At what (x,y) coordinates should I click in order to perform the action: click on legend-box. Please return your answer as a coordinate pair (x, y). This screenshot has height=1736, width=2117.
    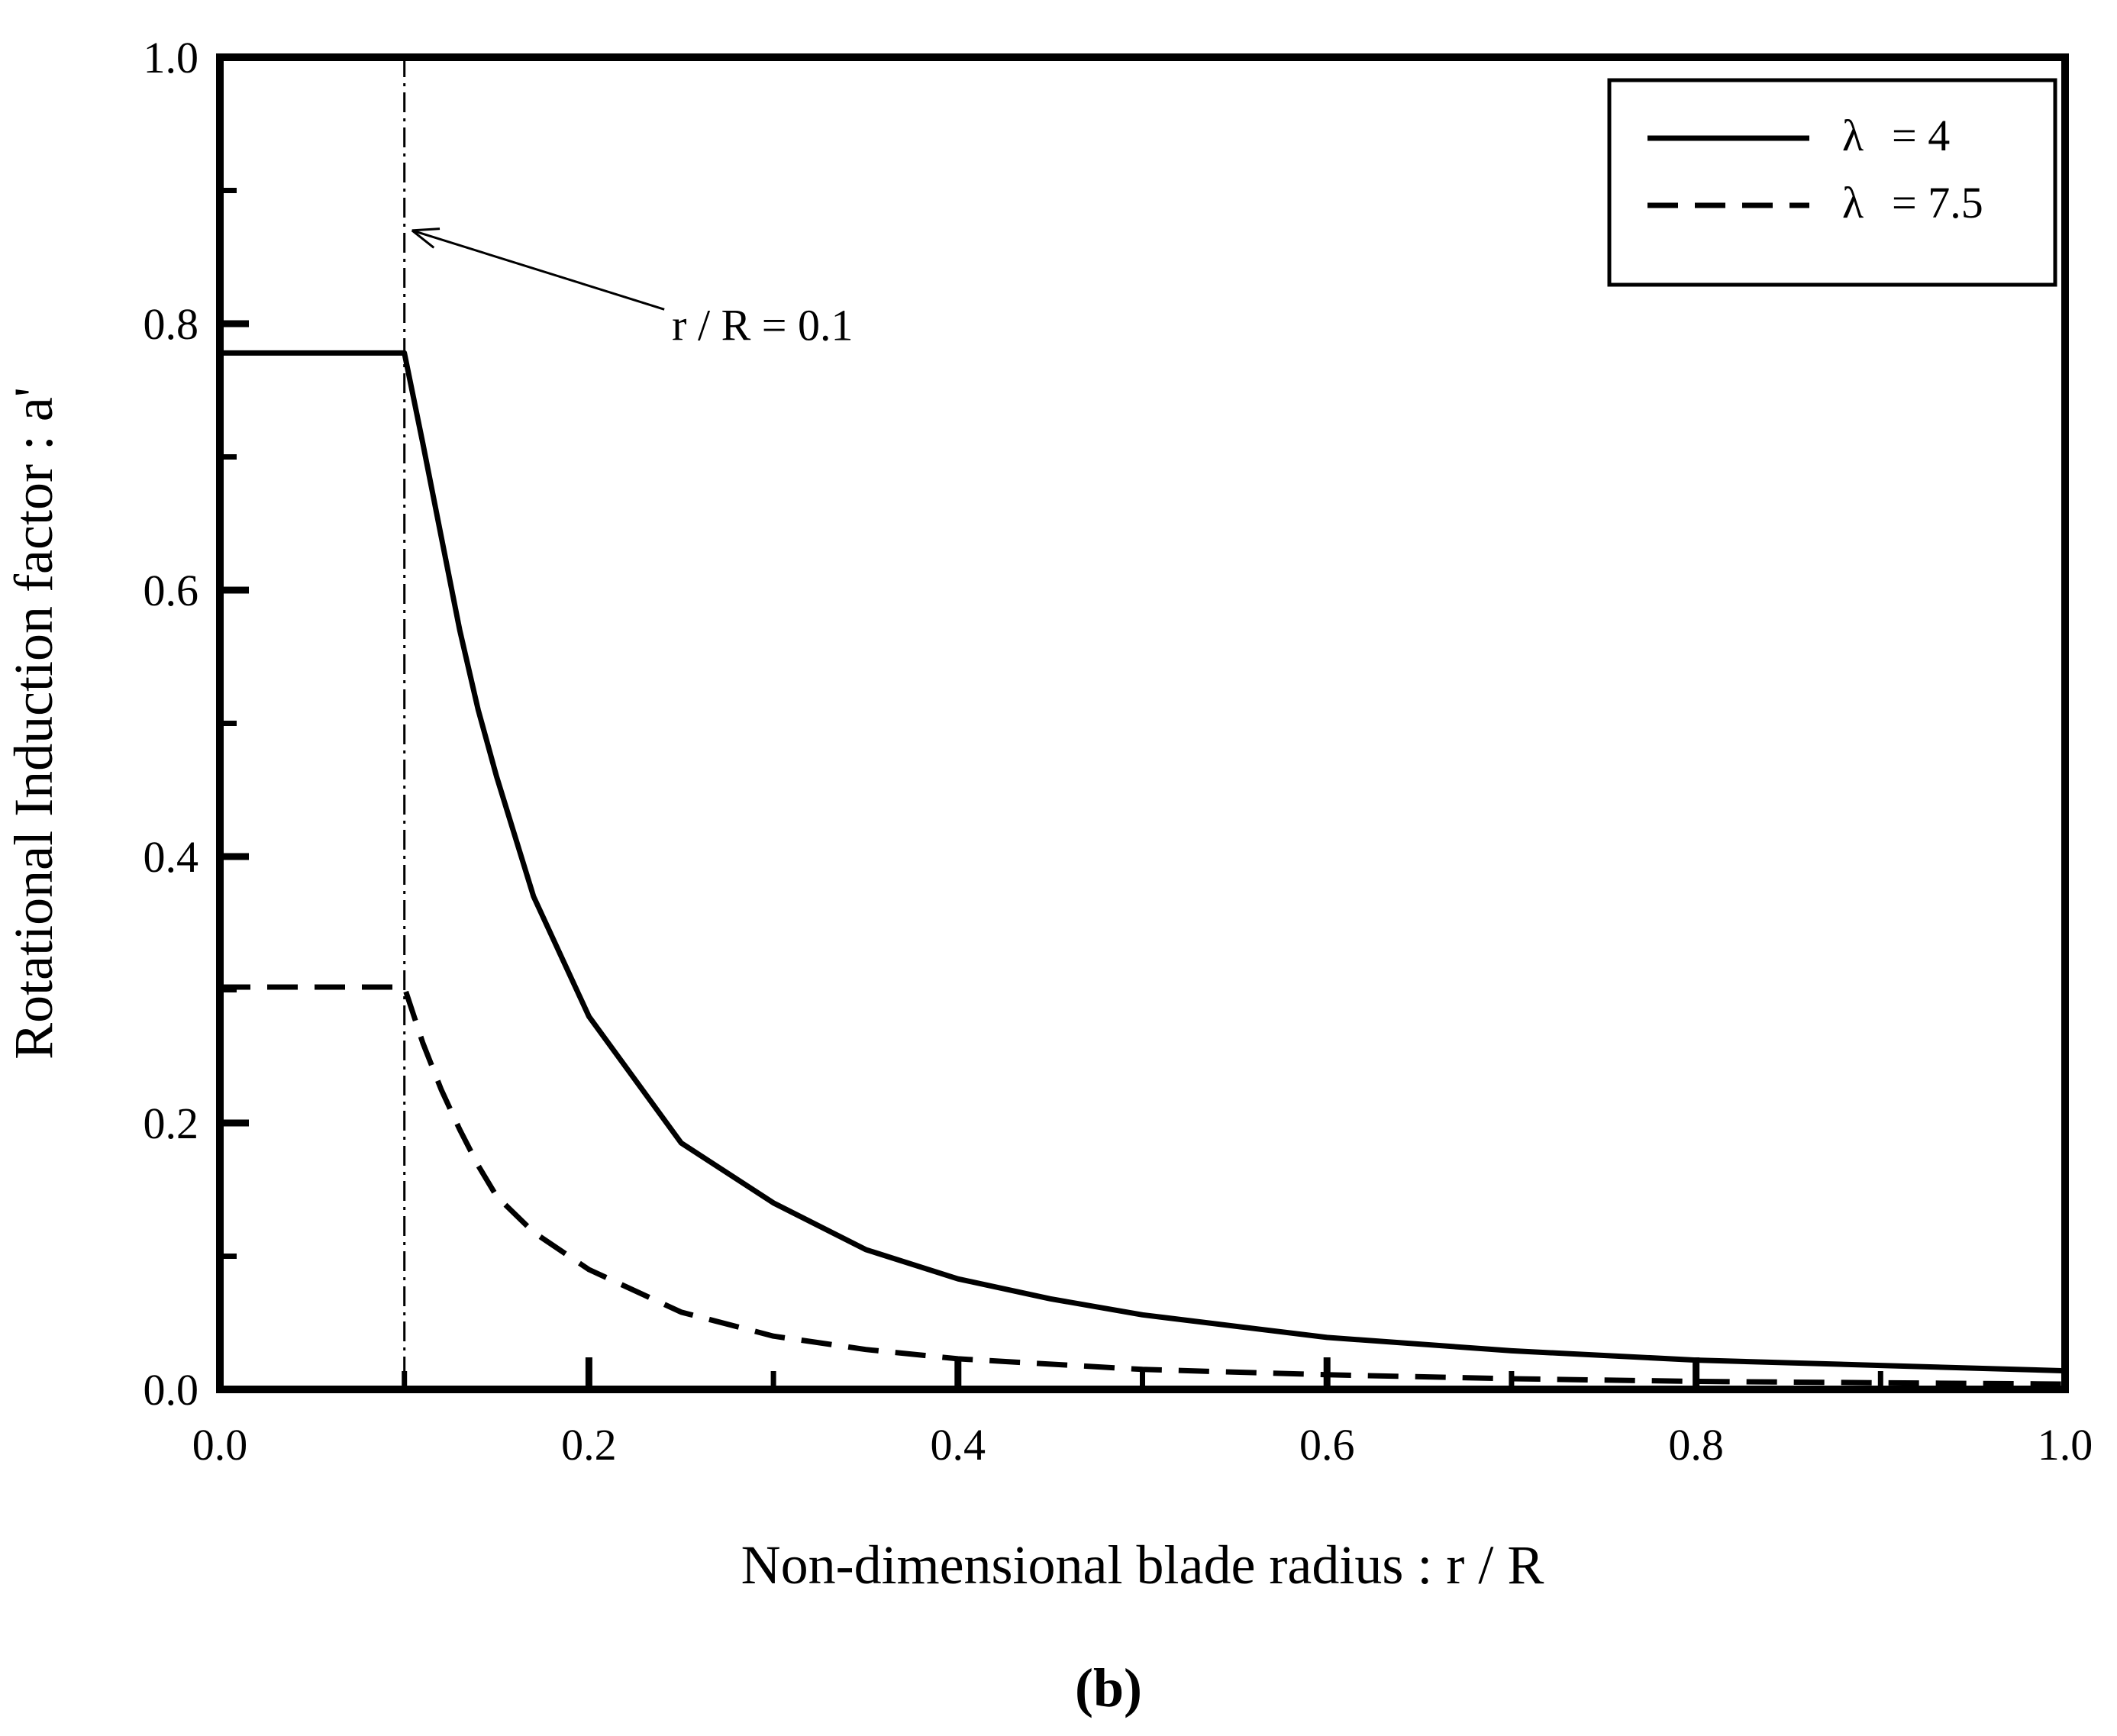
    Looking at the image, I should click on (1832, 182).